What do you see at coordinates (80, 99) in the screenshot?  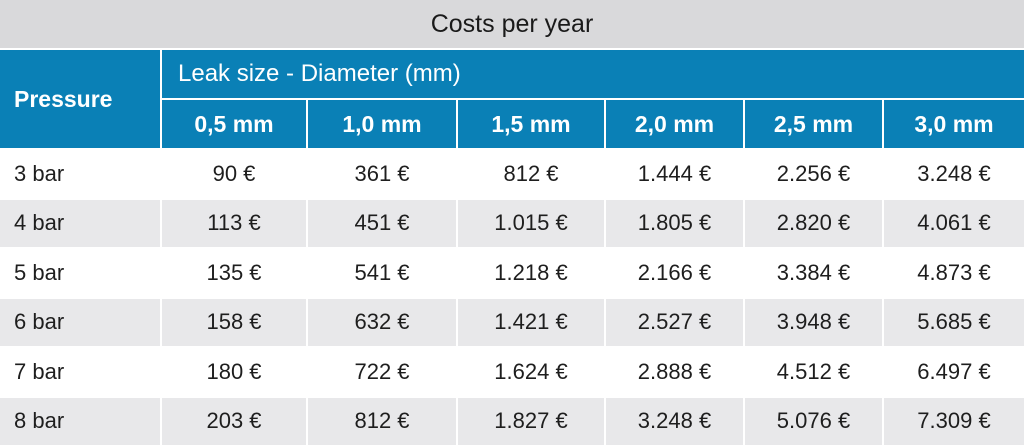 I see `pressure-header: Pressure` at bounding box center [80, 99].